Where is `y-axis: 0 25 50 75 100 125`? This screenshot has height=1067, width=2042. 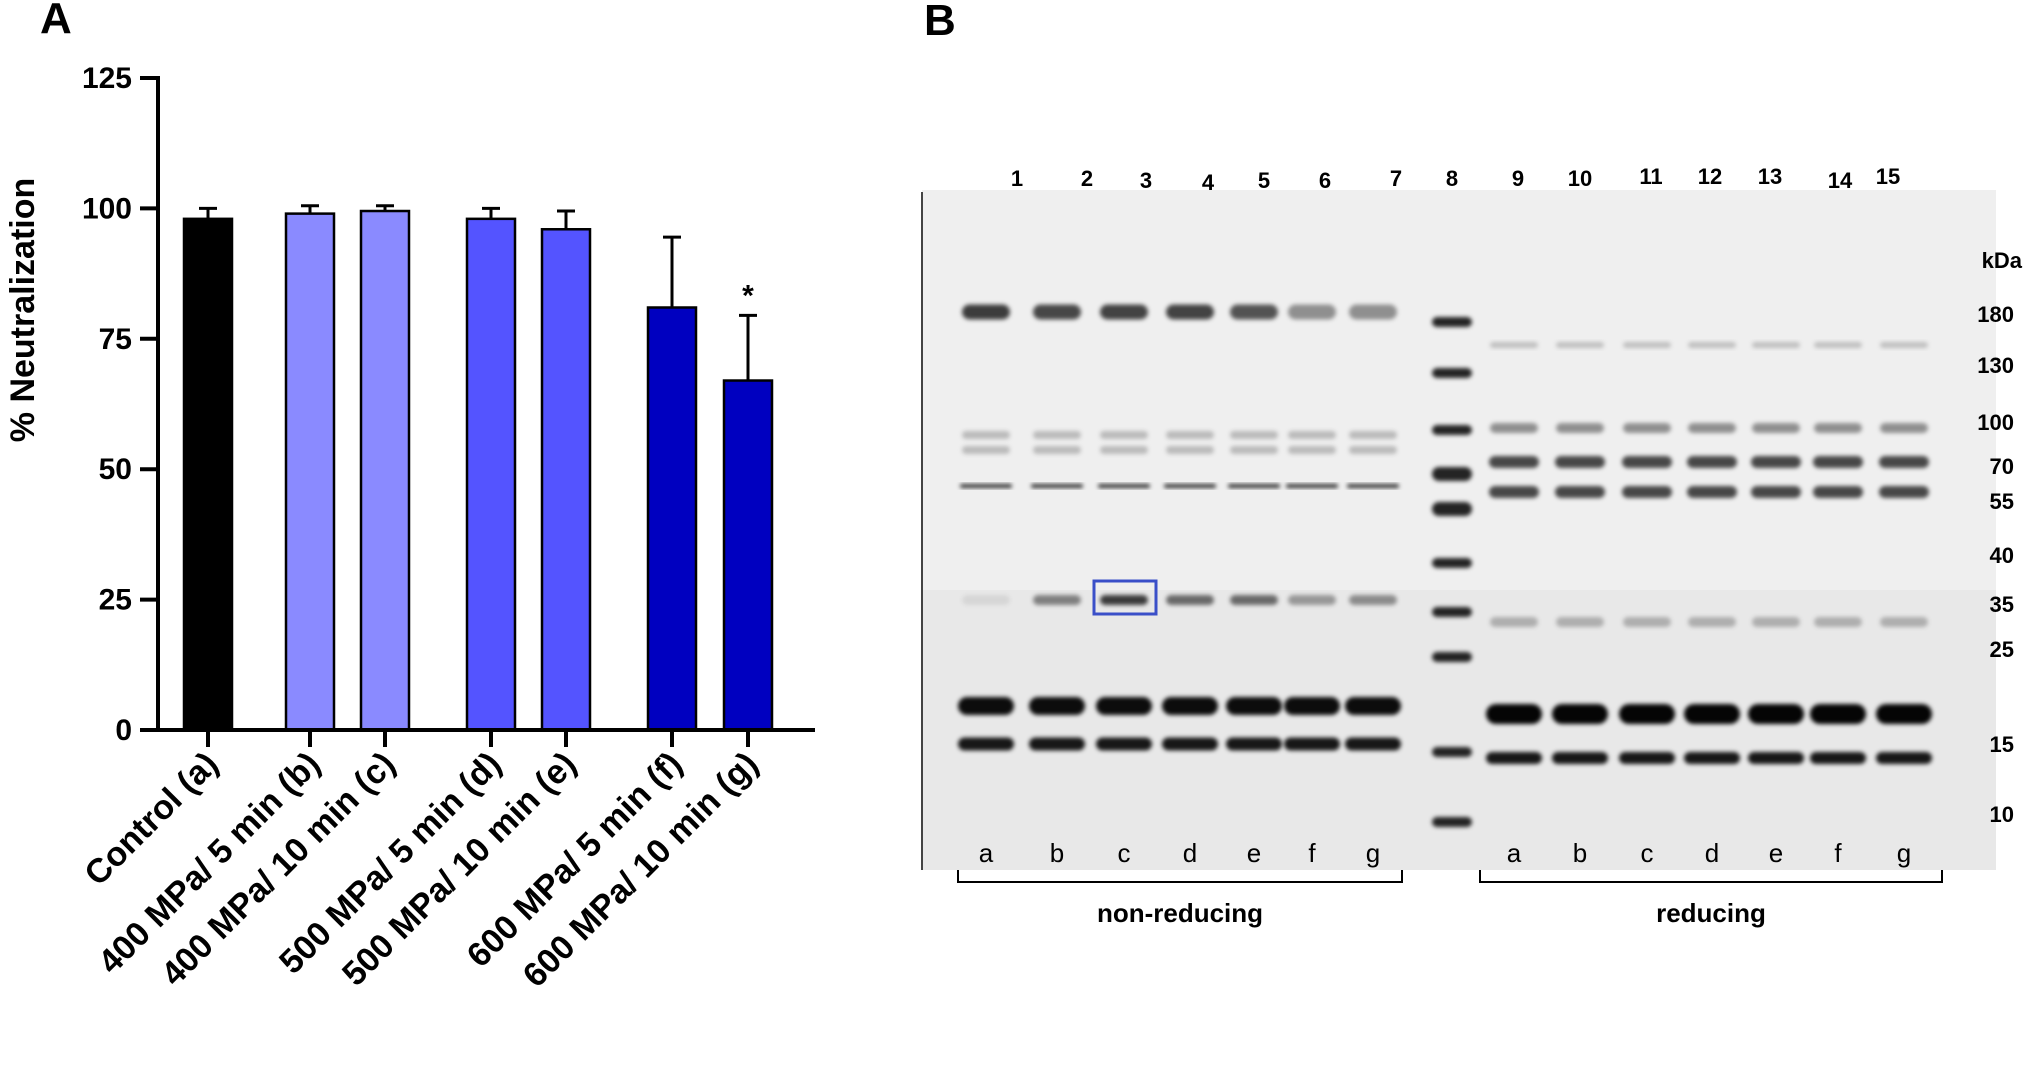 y-axis: 0 25 50 75 100 125 is located at coordinates (121, 404).